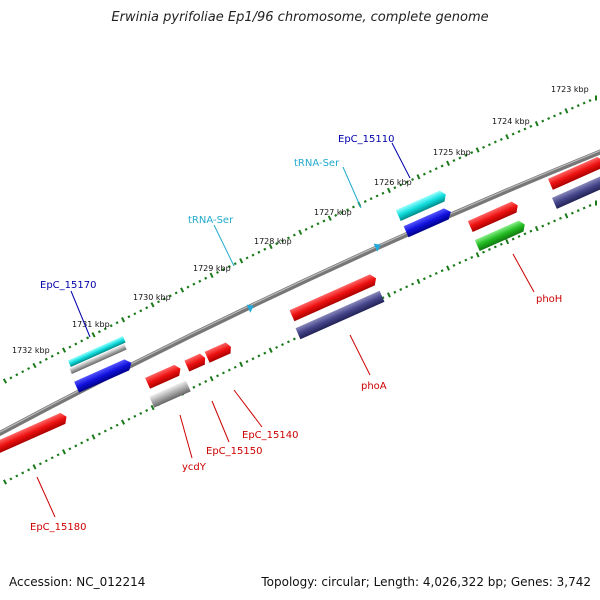 The image size is (600, 600). Describe the element at coordinates (273, 241) in the screenshot. I see `kbp-label-1728: 1728 kbp` at that location.